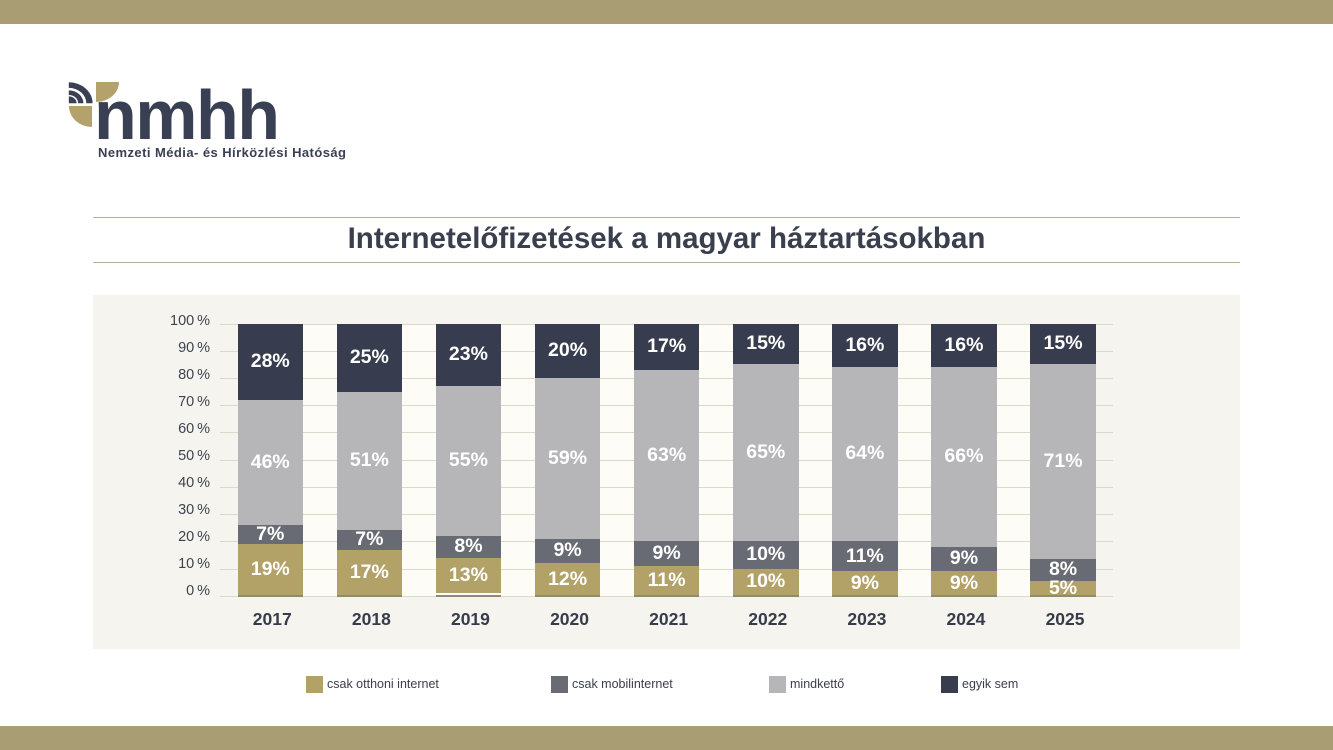 The height and width of the screenshot is (750, 1333). I want to click on svg-text:Nemzeti Média- és Hírközlési H: Nemzeti Média- és Hírközlési Hatóság, so click(222, 152).